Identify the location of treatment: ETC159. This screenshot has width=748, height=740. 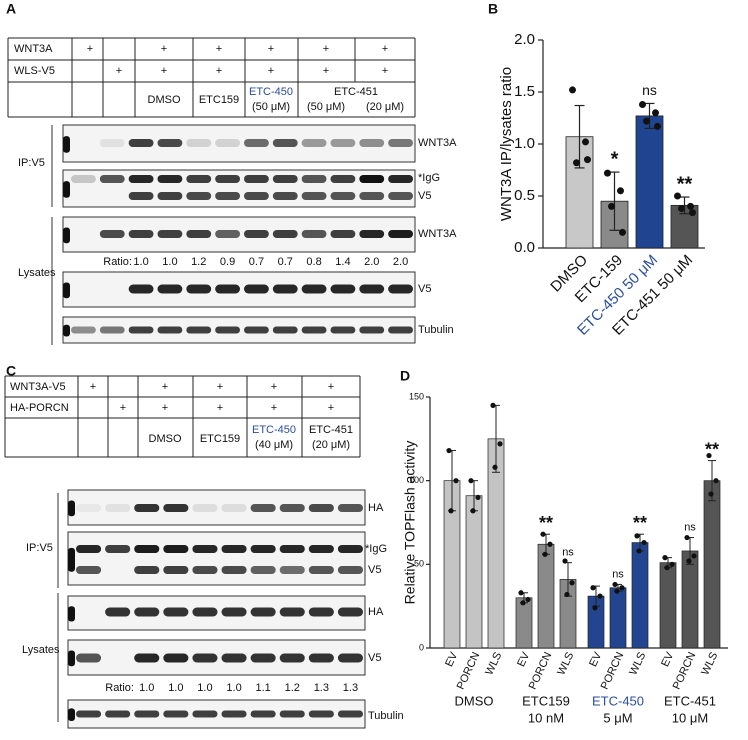
(220, 439).